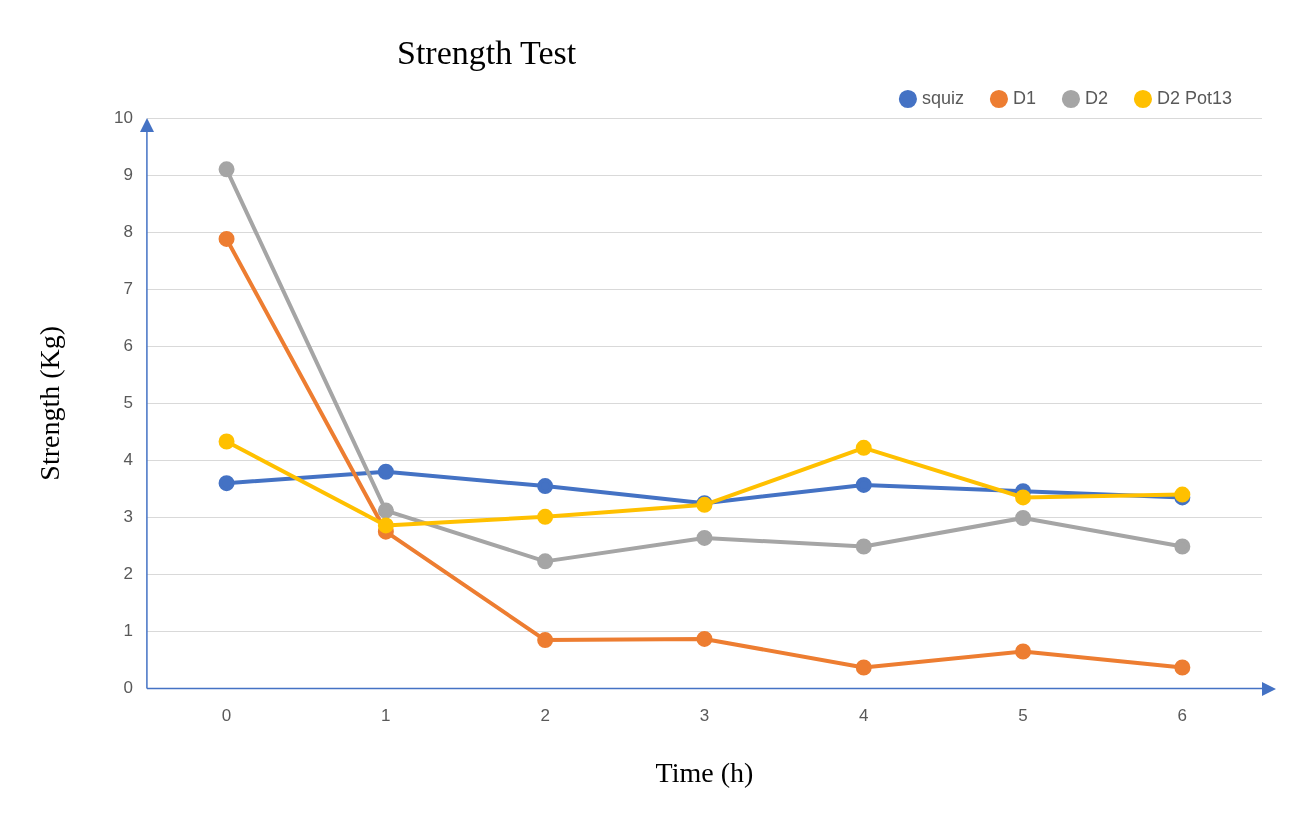  Describe the element at coordinates (128, 517) in the screenshot. I see `y-tick-label: 3` at that location.